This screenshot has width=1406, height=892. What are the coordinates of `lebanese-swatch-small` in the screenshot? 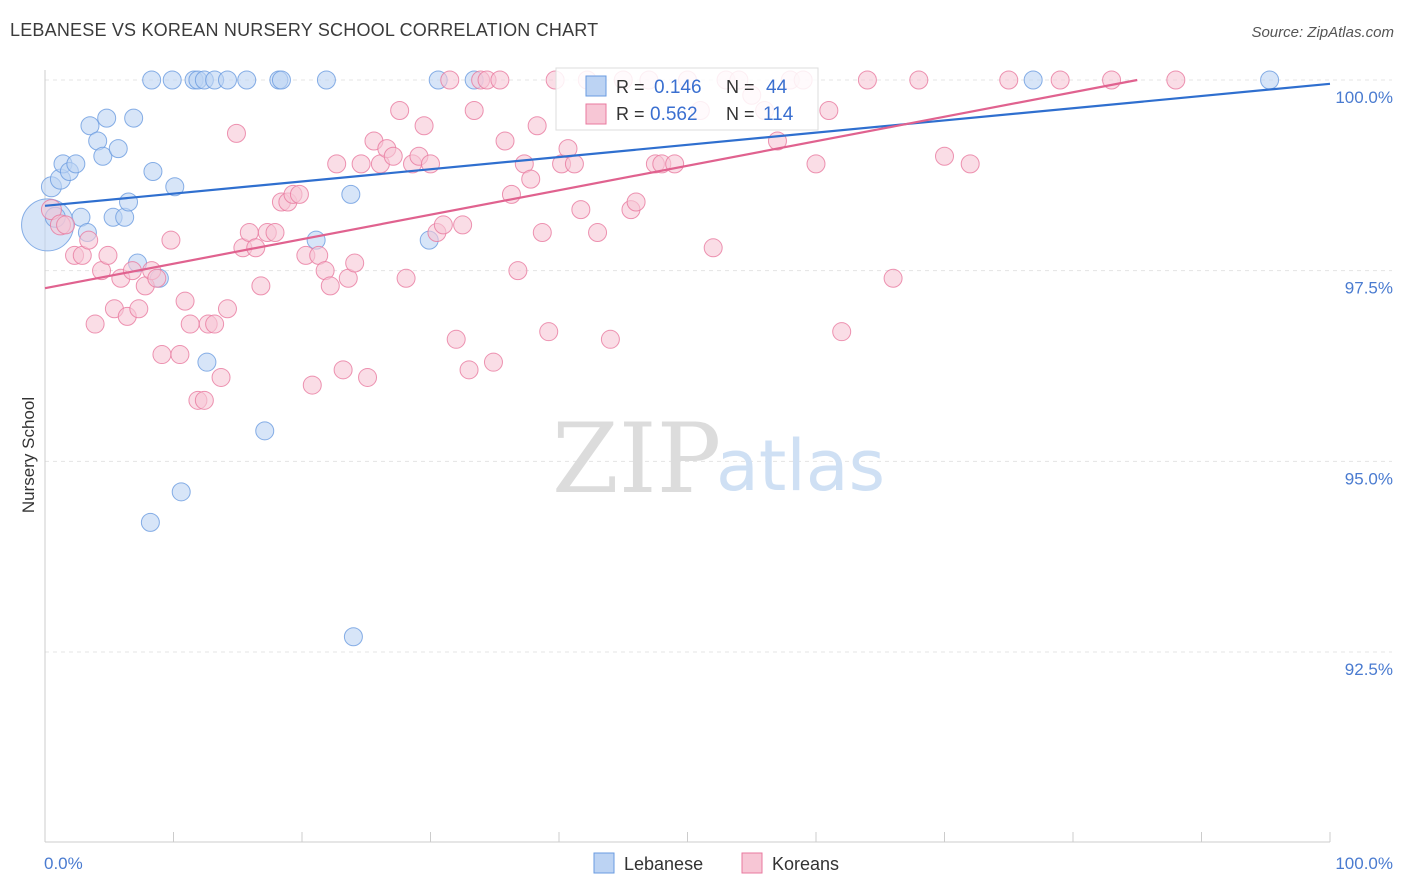 It's located at (596, 86).